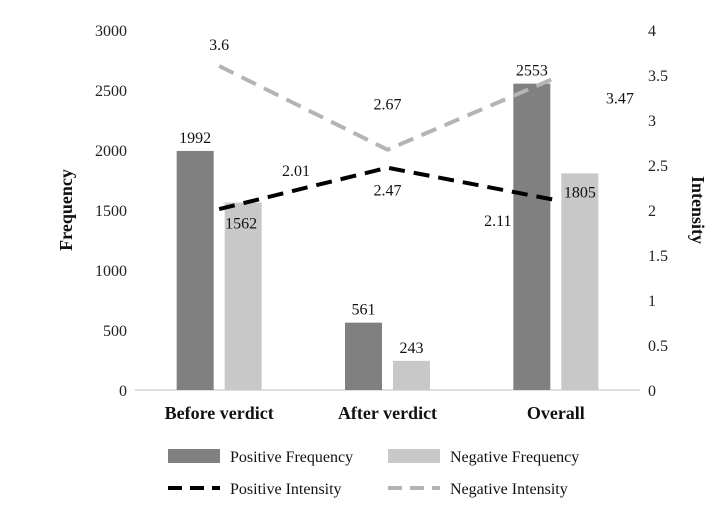 The image size is (720, 512). Describe the element at coordinates (658, 166) in the screenshot. I see `right-tick-label: 2.5` at that location.